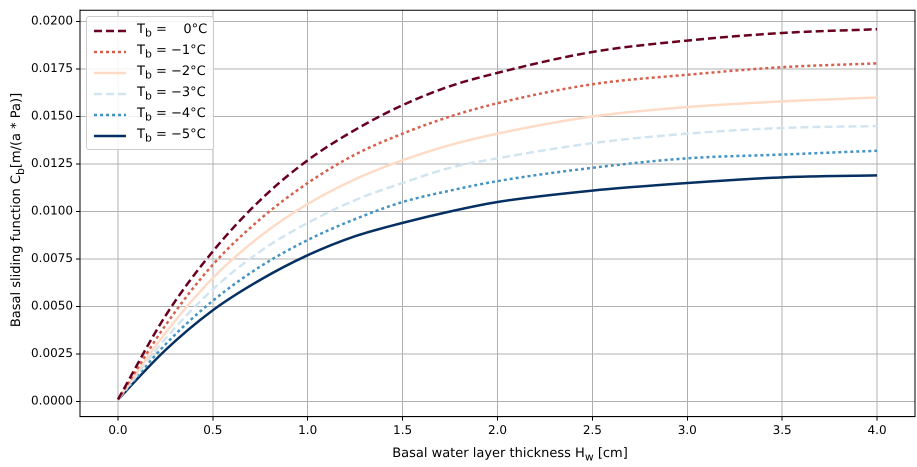 The height and width of the screenshot is (467, 917). What do you see at coordinates (782, 429) in the screenshot?
I see `x-tick-label: 3.5` at bounding box center [782, 429].